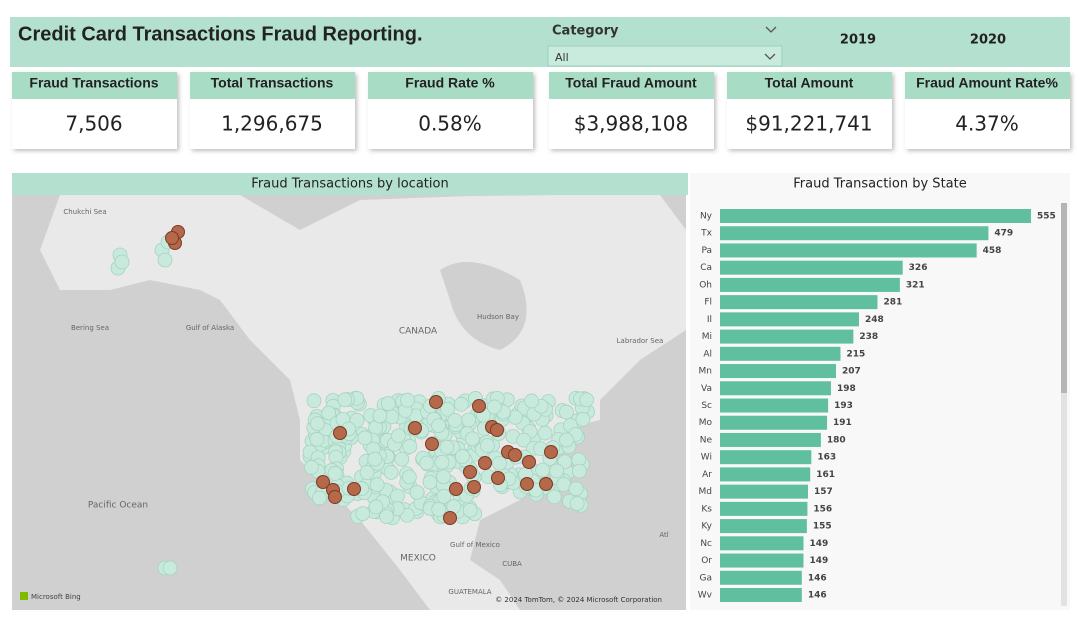 This screenshot has width=1084, height=626. What do you see at coordinates (836, 440) in the screenshot?
I see `data-label: 180` at bounding box center [836, 440].